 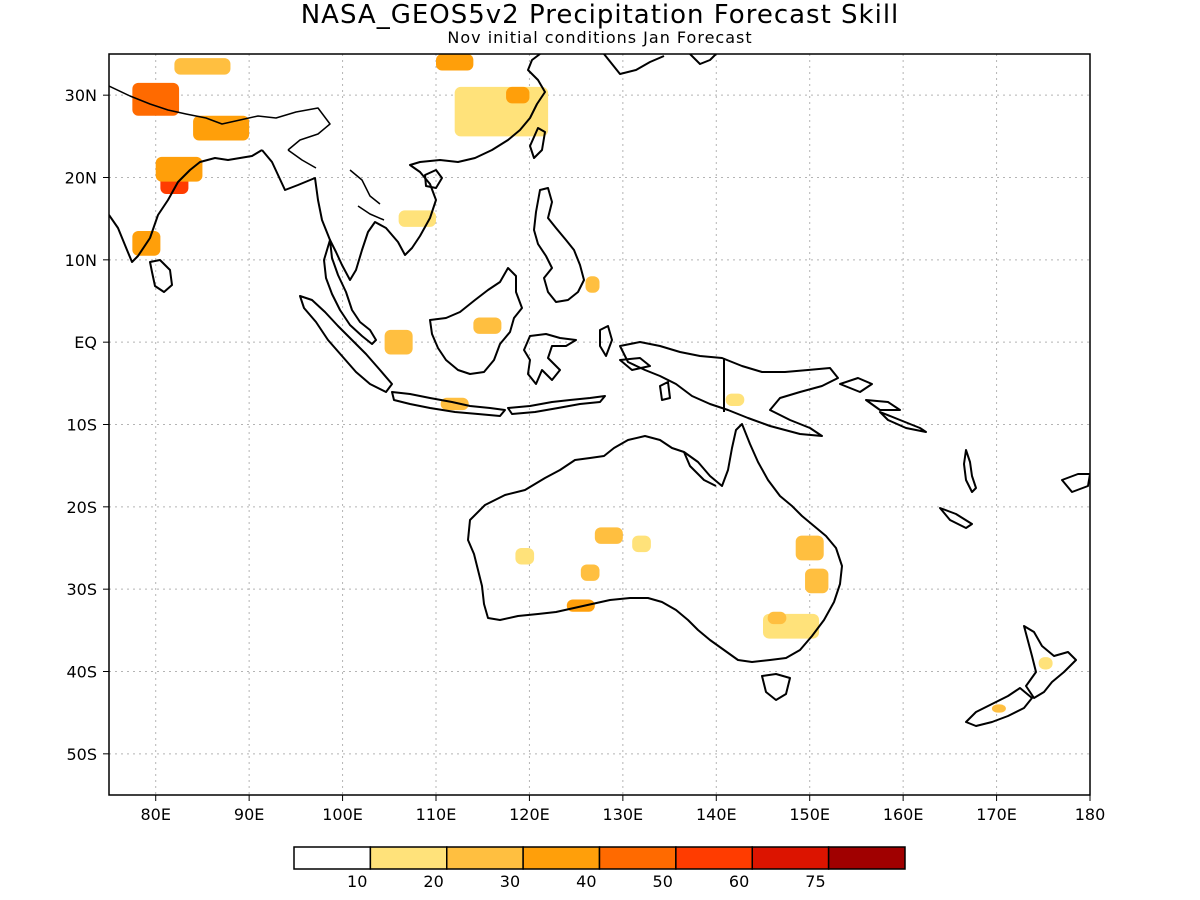 What do you see at coordinates (161, 276) in the screenshot?
I see `sri-lanka-coastline` at bounding box center [161, 276].